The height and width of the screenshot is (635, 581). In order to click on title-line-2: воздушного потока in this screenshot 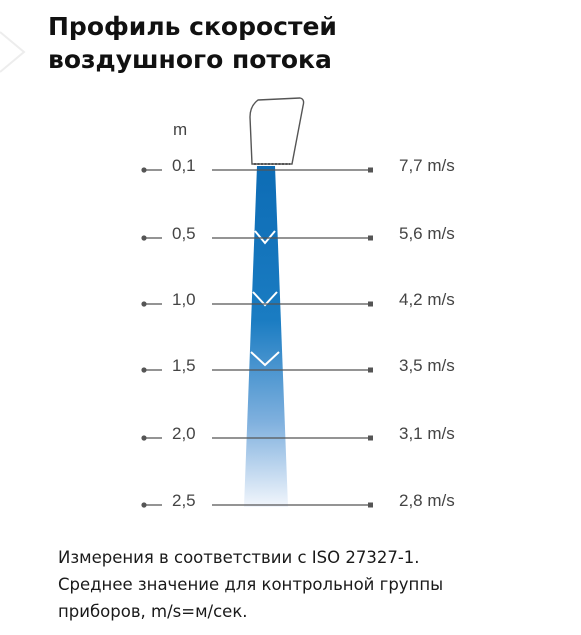, I will do `click(190, 59)`.